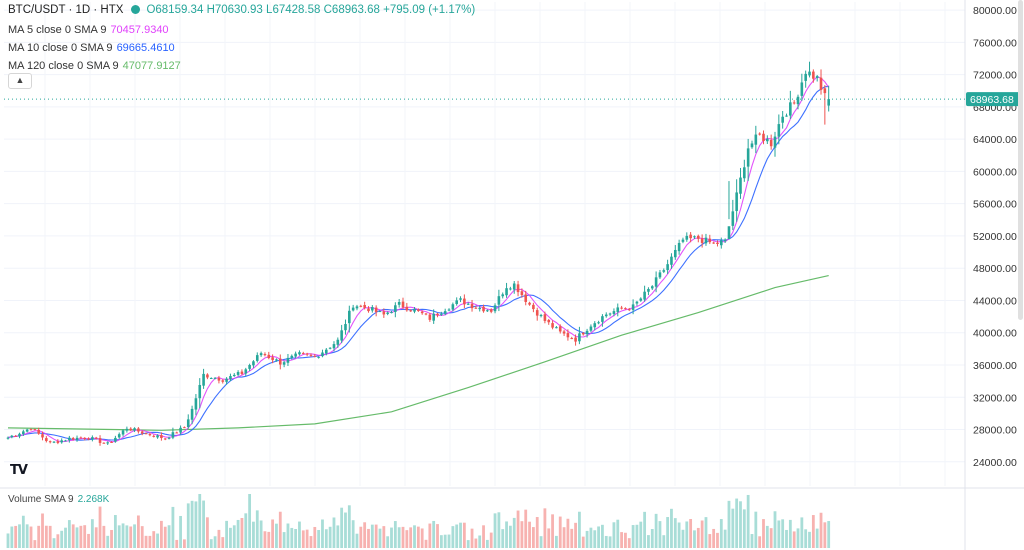 The image size is (1024, 550). Describe the element at coordinates (91, 48) in the screenshot. I see `indicator-ma10: MA 10 close 0 SMA 9 69665.4610` at that location.